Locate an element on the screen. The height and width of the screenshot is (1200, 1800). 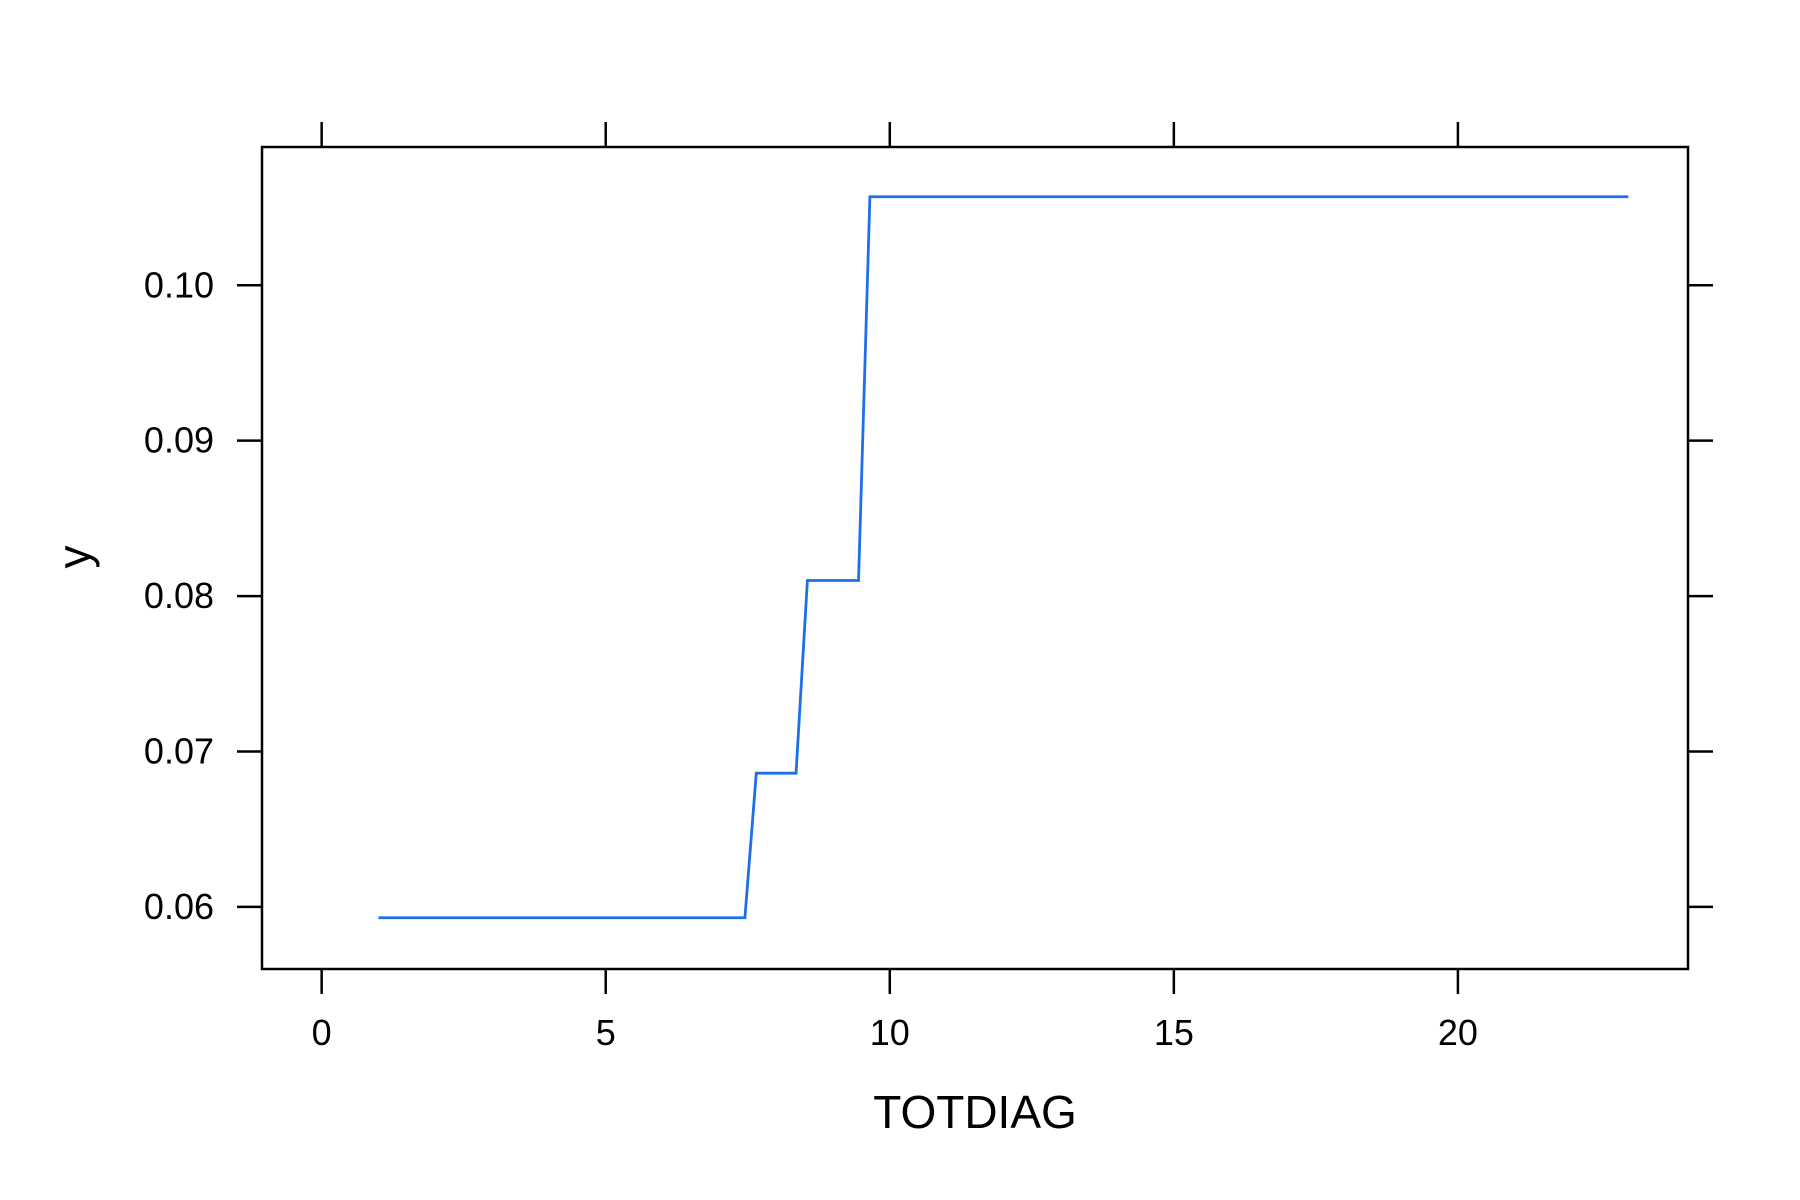
y-tick-label: 0.07 is located at coordinates (179, 750).